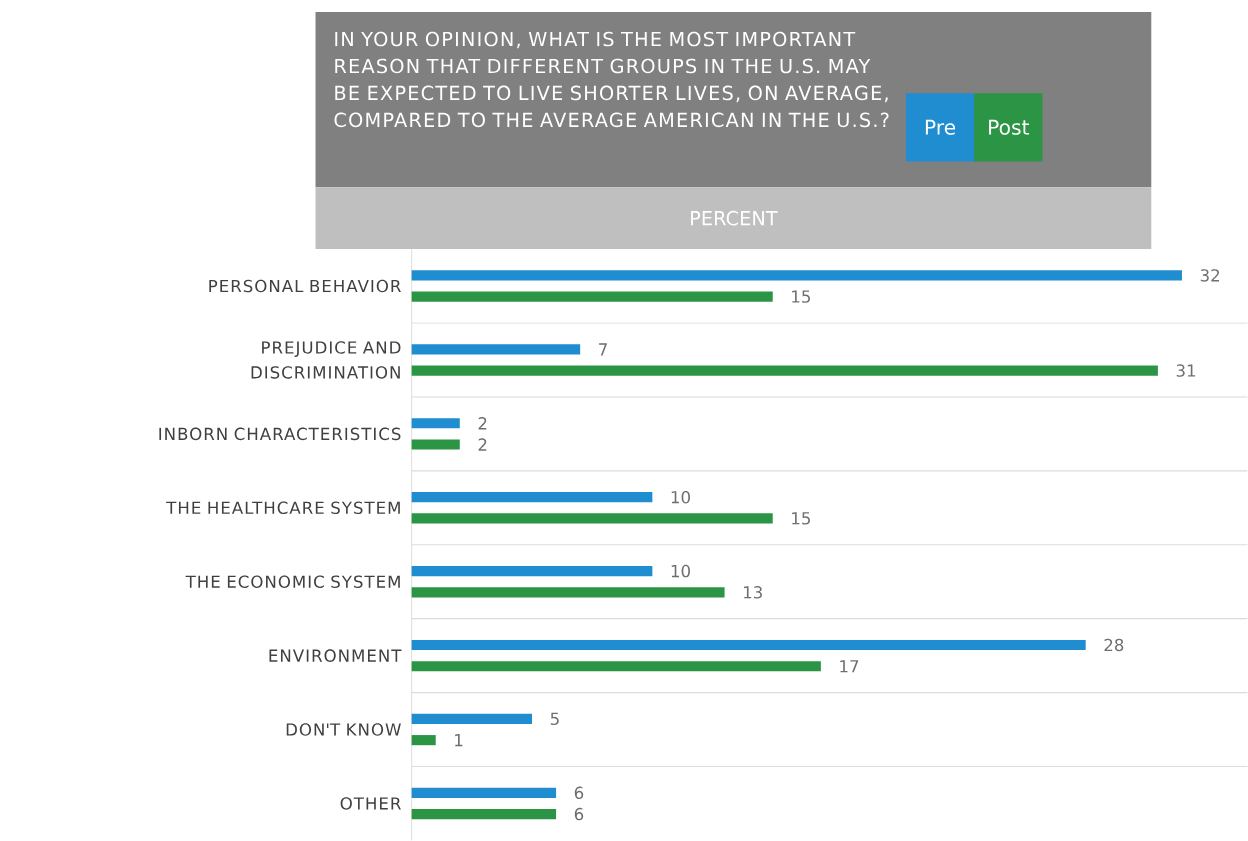  I want to click on data-label: 28, so click(1114, 645).